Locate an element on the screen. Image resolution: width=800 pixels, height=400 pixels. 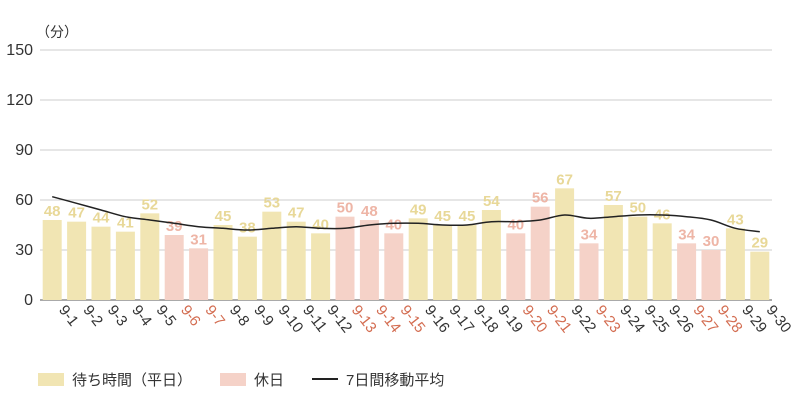
y-tick-label: 90 is located at coordinates (24, 150).